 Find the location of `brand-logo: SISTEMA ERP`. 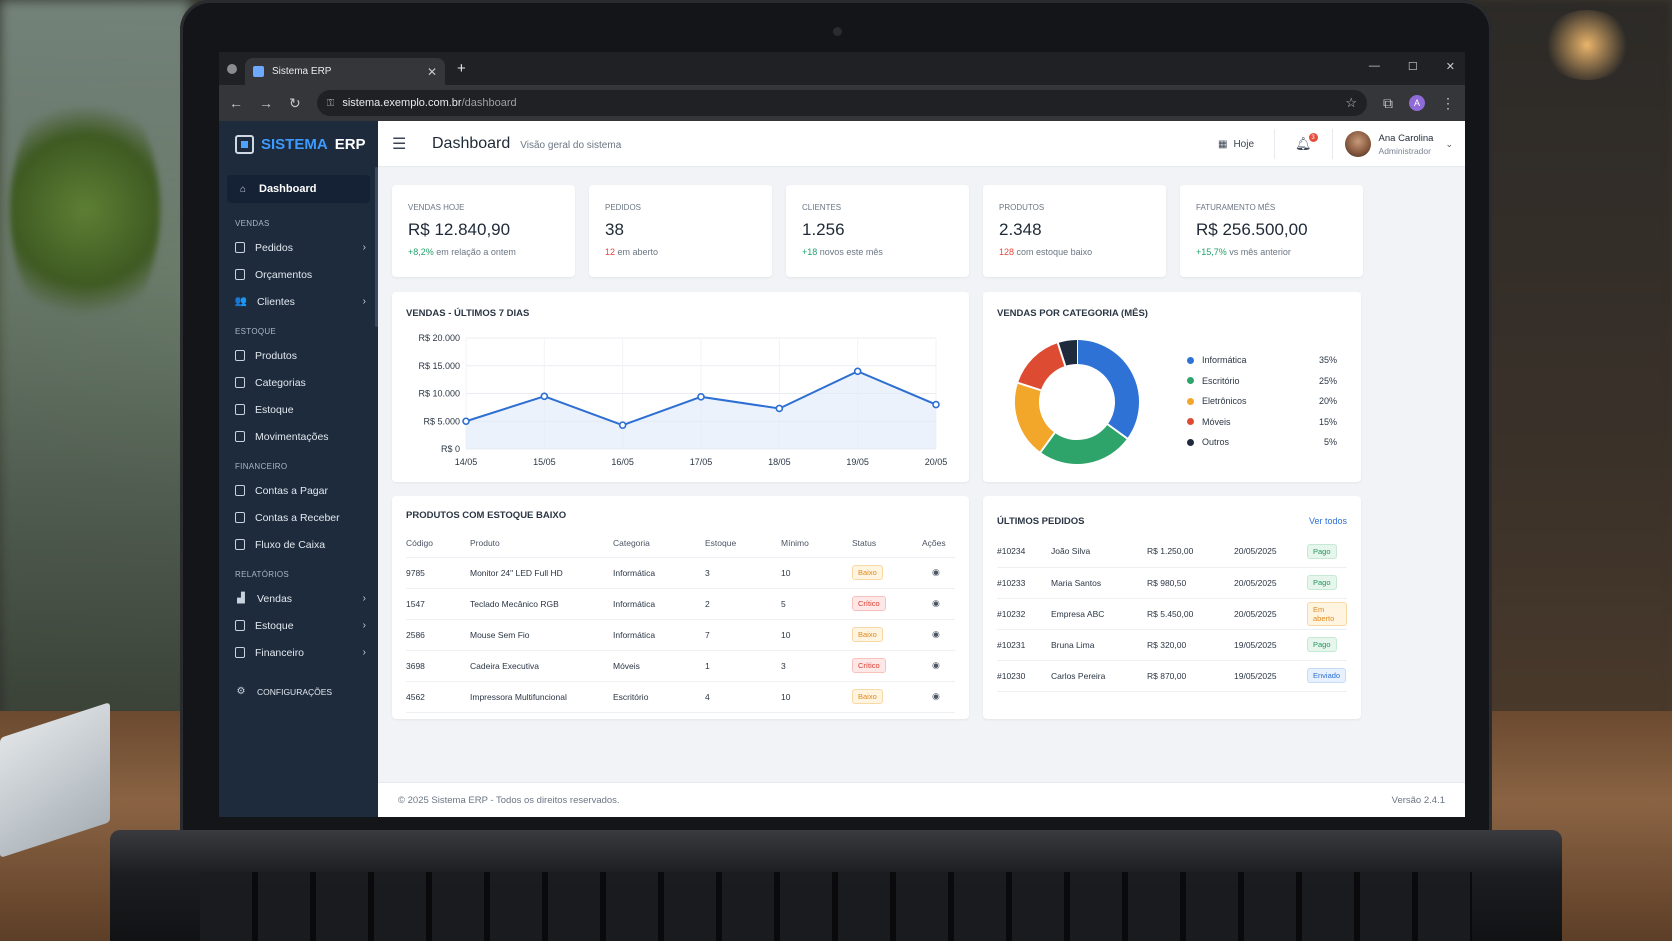

brand-logo: SISTEMA ERP is located at coordinates (298, 144).